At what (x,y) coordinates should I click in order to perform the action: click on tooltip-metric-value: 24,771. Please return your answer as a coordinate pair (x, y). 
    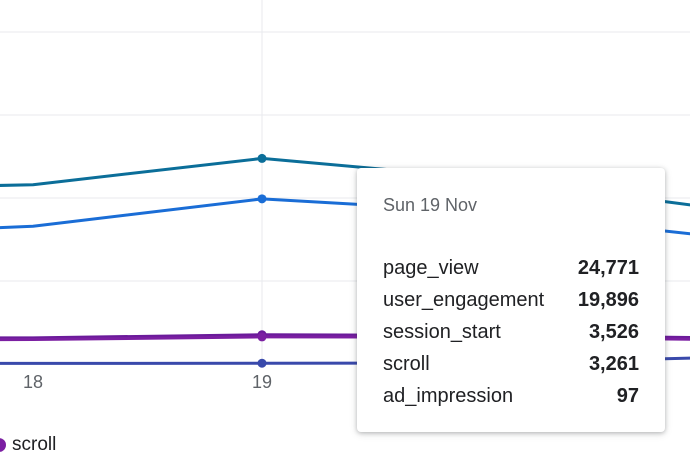
    Looking at the image, I should click on (608, 267).